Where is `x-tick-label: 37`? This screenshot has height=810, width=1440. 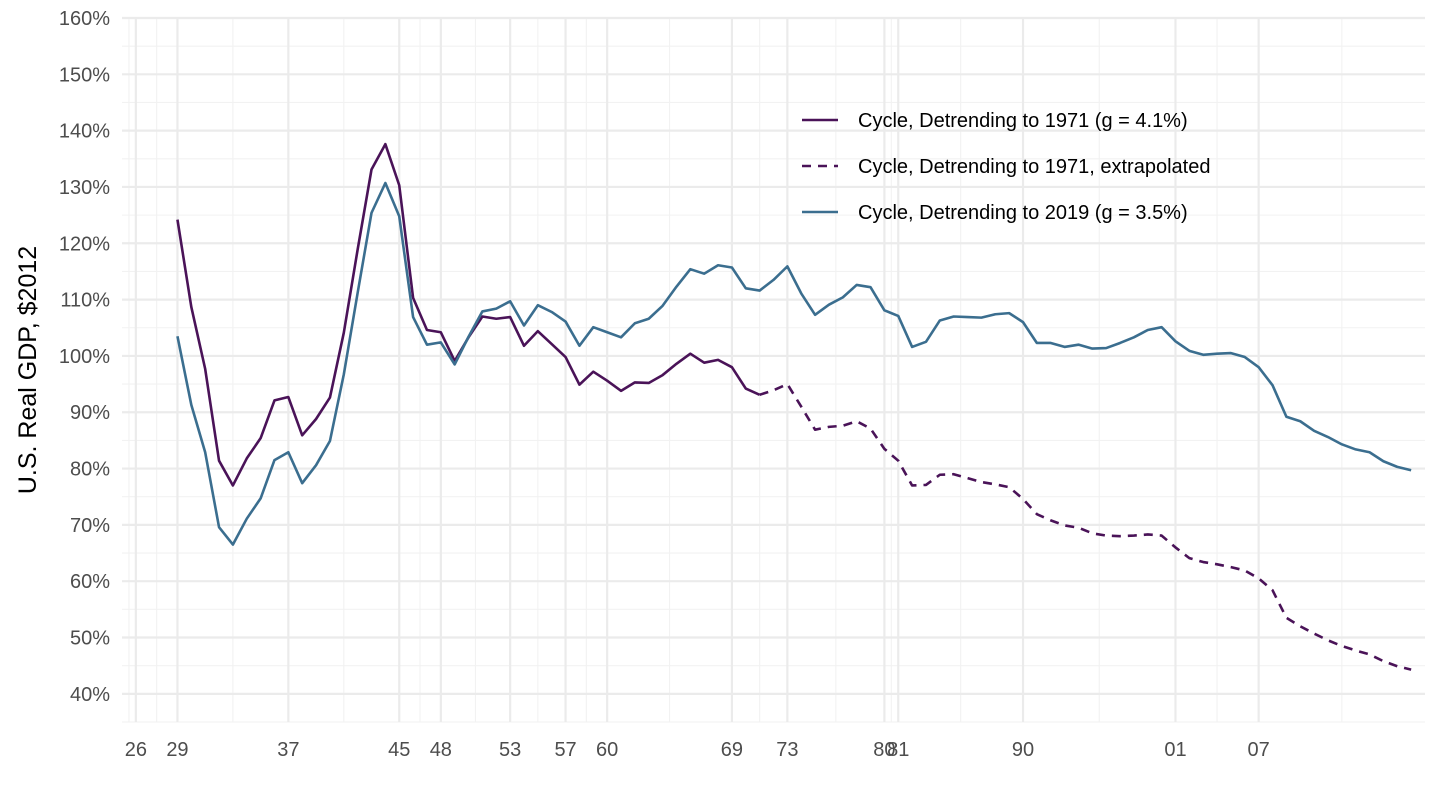
x-tick-label: 37 is located at coordinates (288, 750).